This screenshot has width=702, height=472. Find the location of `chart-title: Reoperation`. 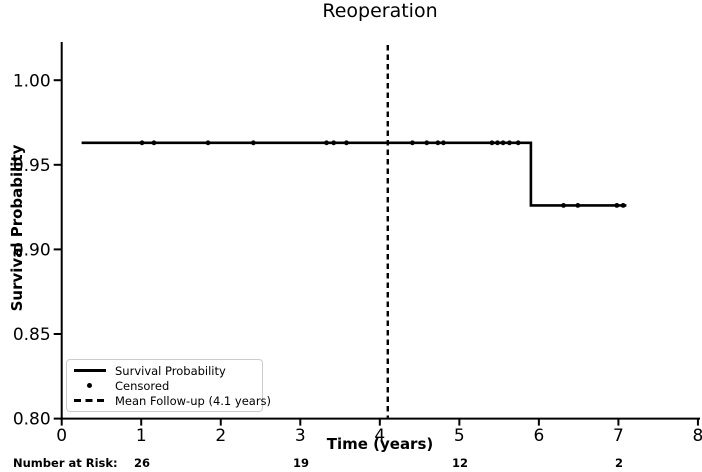

chart-title: Reoperation is located at coordinates (380, 11).